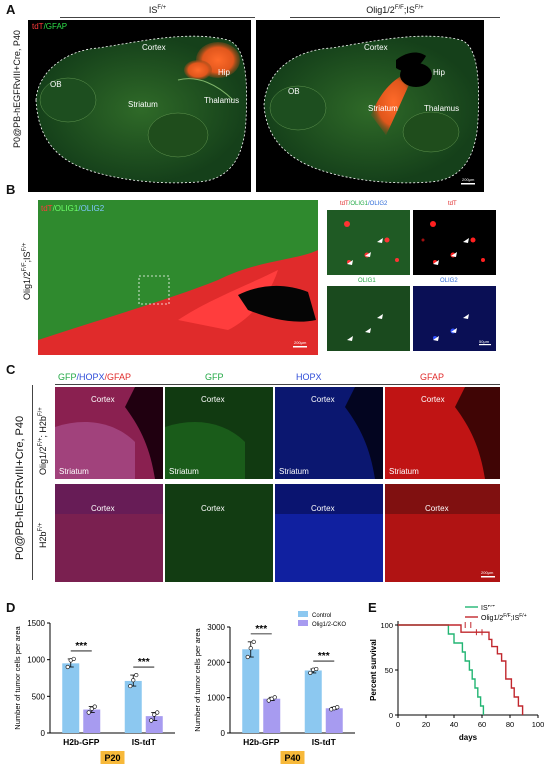 This screenshot has width=550, height=773. What do you see at coordinates (17, 677) in the screenshot?
I see `y-axis-label: Number of tumor cells per area` at bounding box center [17, 677].